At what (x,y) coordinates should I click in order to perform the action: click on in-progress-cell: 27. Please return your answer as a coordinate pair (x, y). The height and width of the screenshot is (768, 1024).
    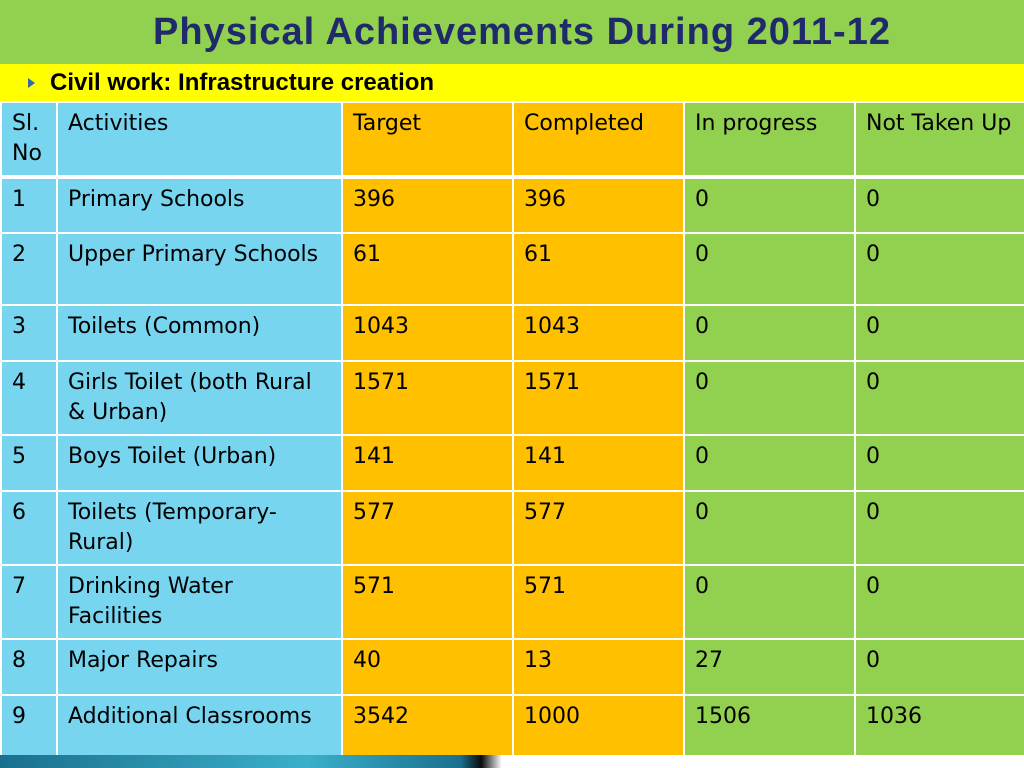
    Looking at the image, I should click on (769, 667).